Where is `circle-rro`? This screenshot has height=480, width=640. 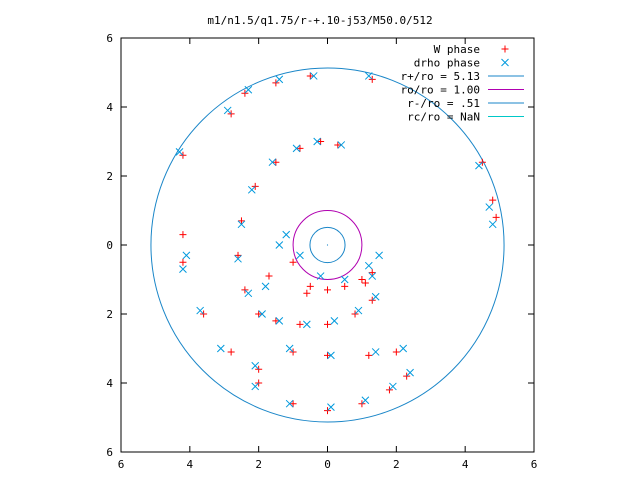 circle-rro is located at coordinates (327, 245).